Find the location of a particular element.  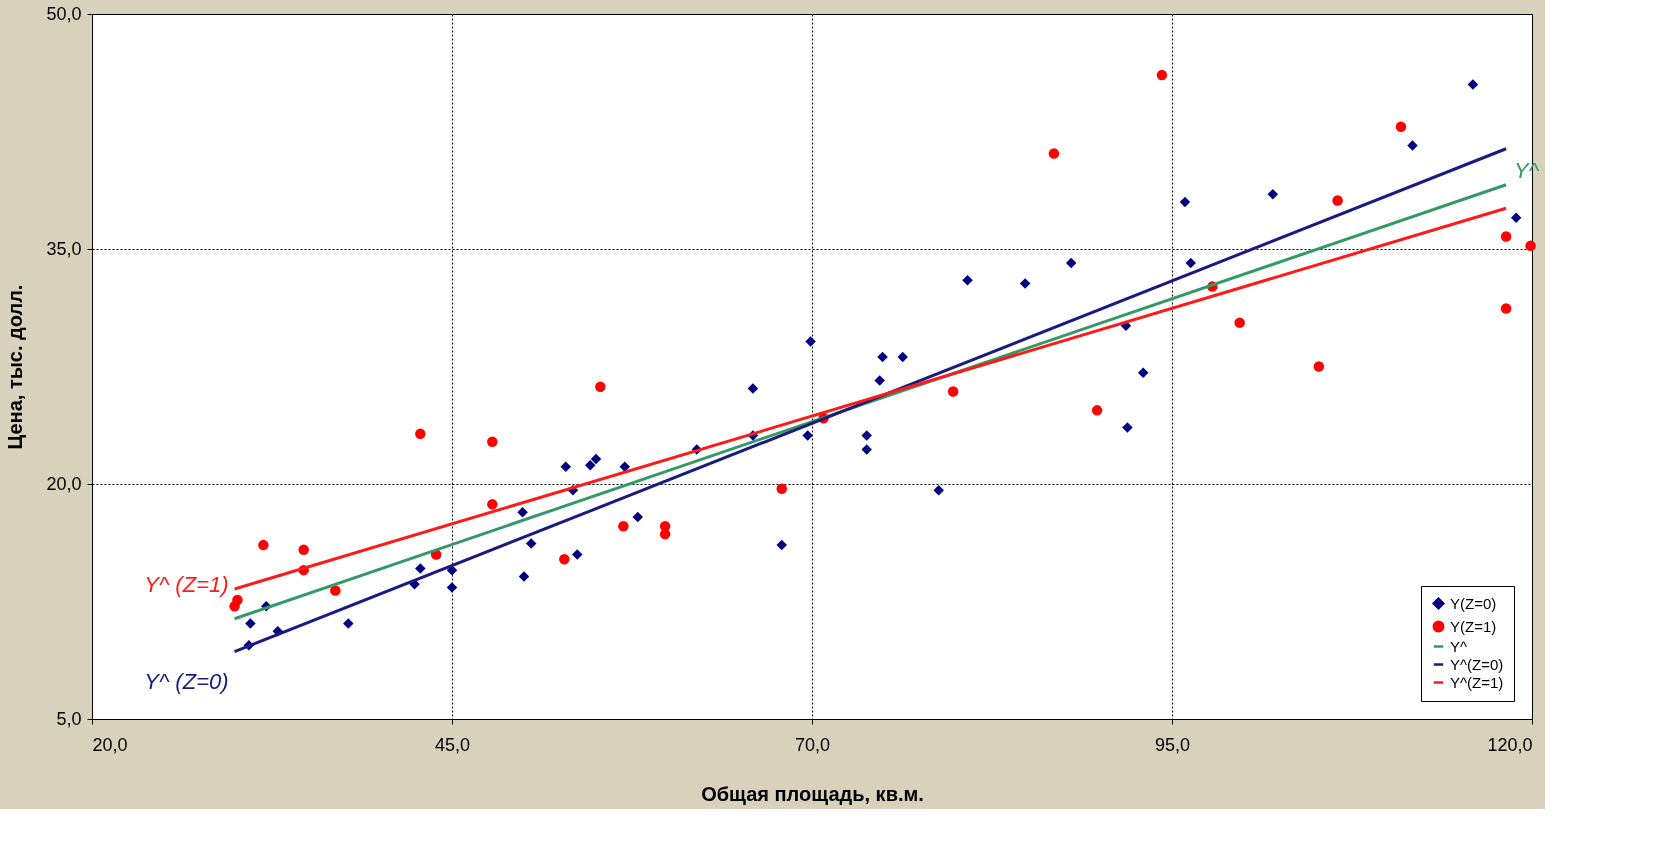

y-tick-label: 50,0 is located at coordinates (64, 13).